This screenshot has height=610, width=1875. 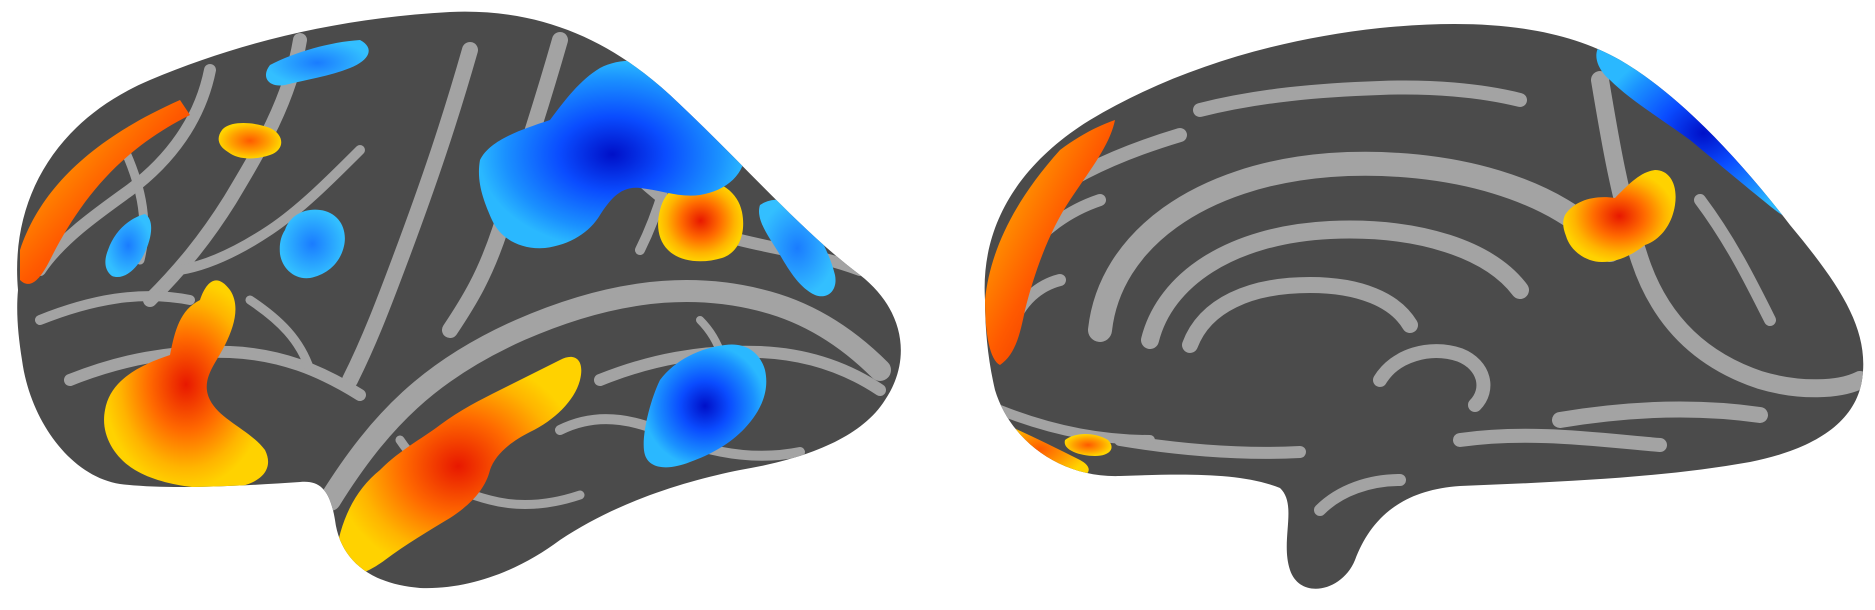 I want to click on activation-orbital-small-hot, so click(x=1088, y=445).